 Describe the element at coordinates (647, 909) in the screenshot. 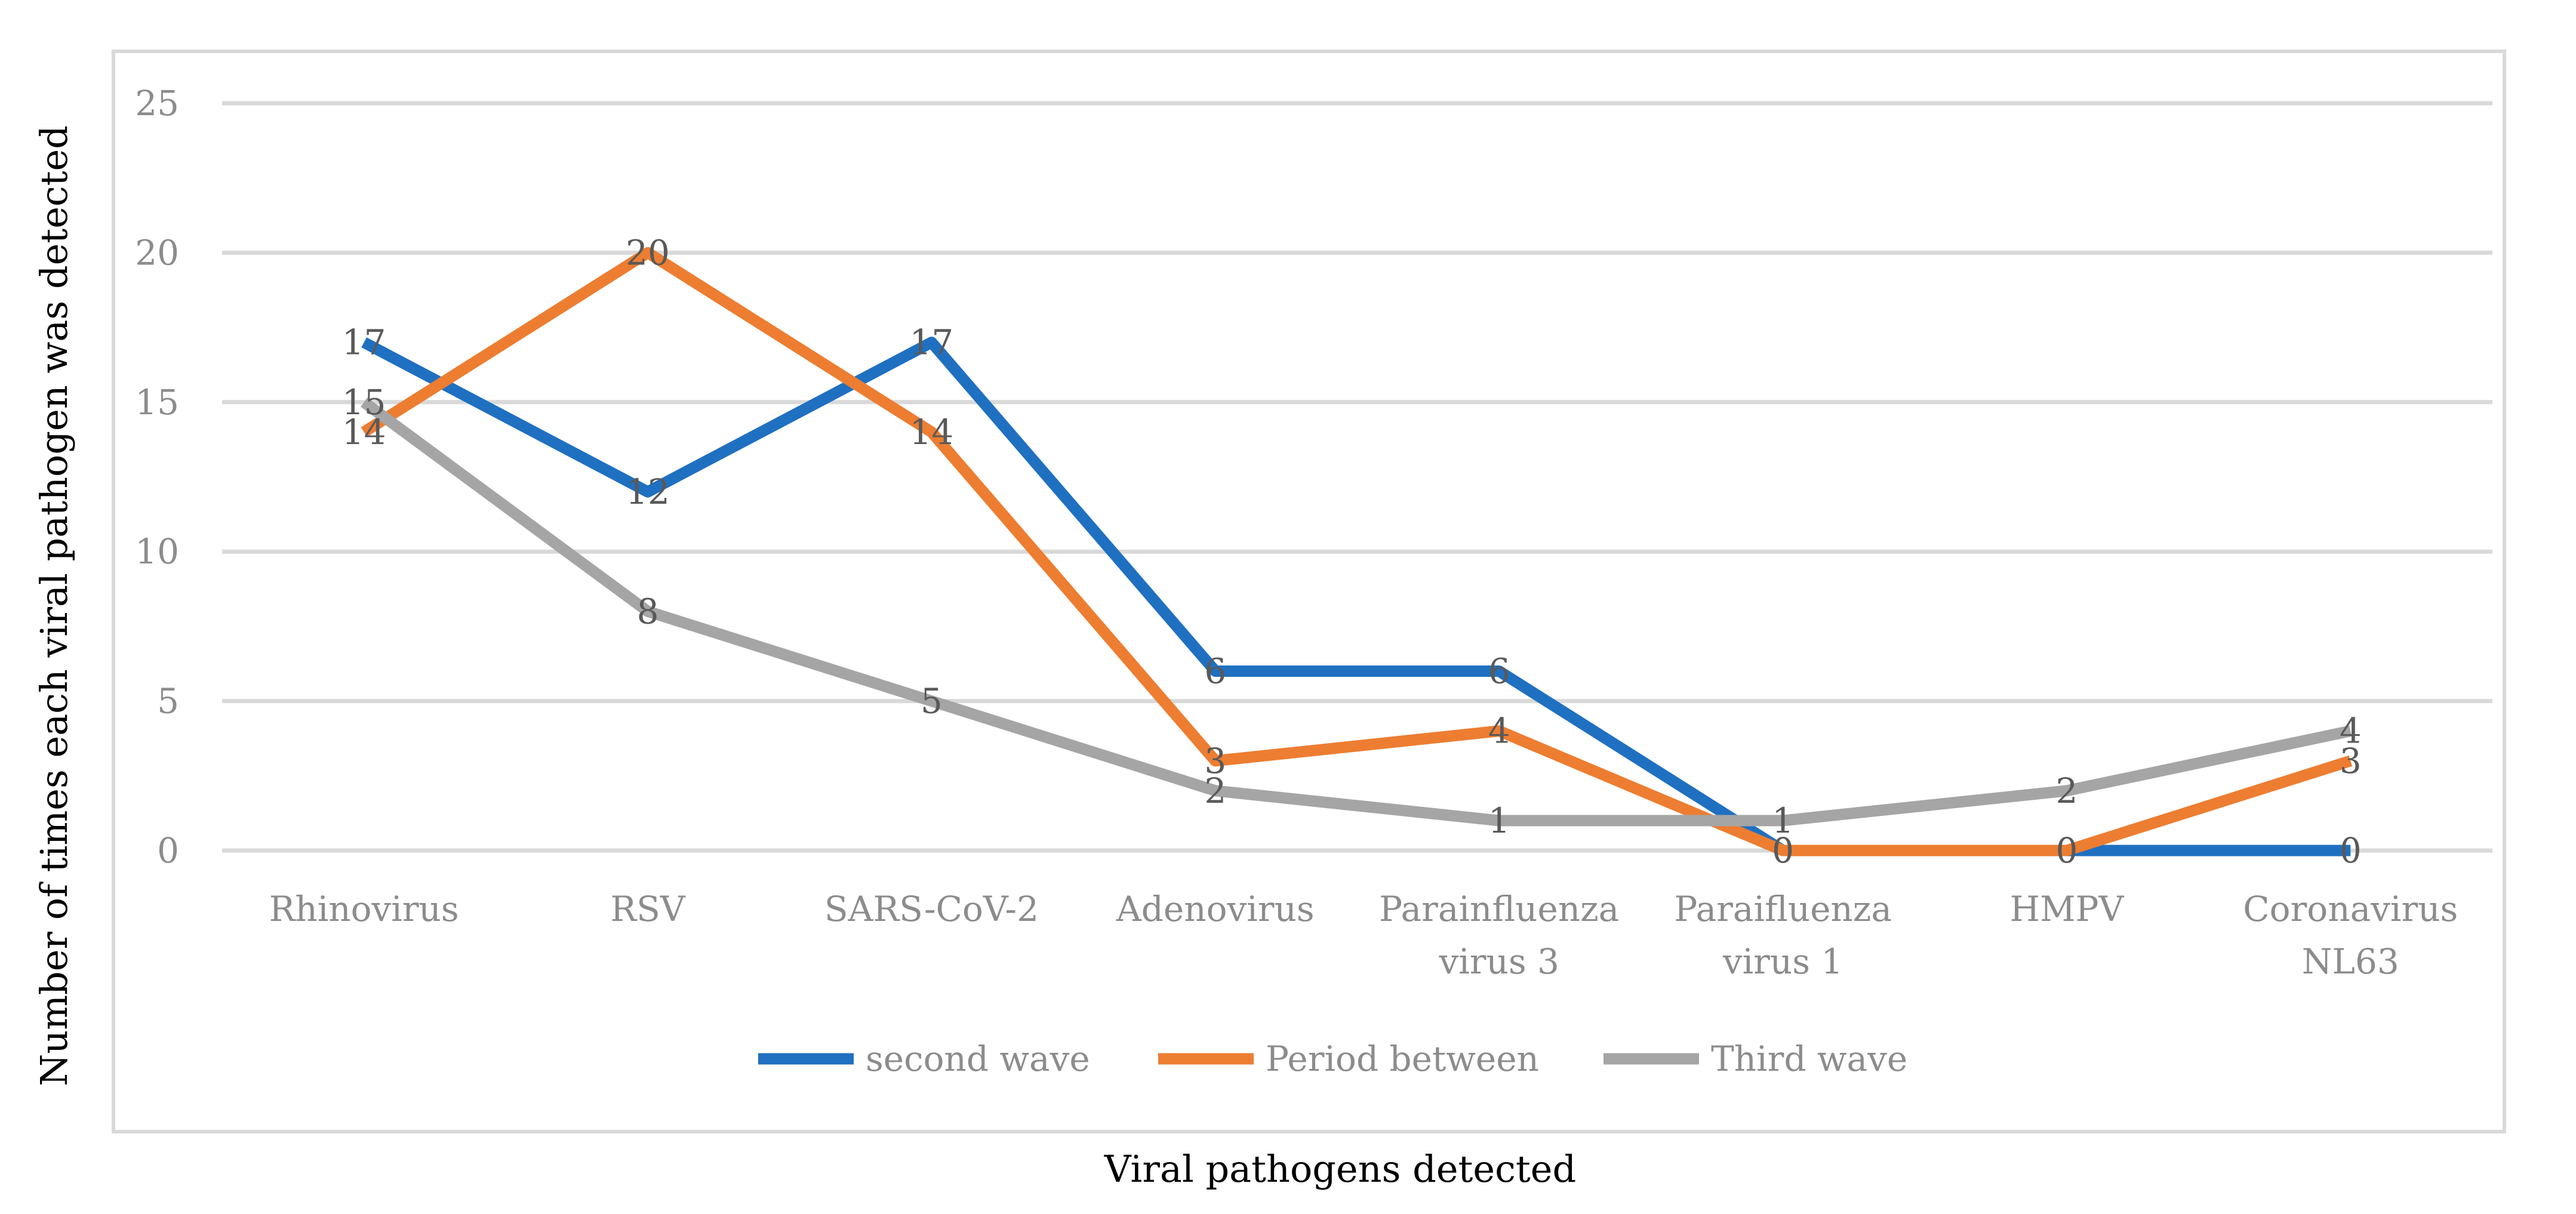

I see `x-category-label: RSV` at that location.